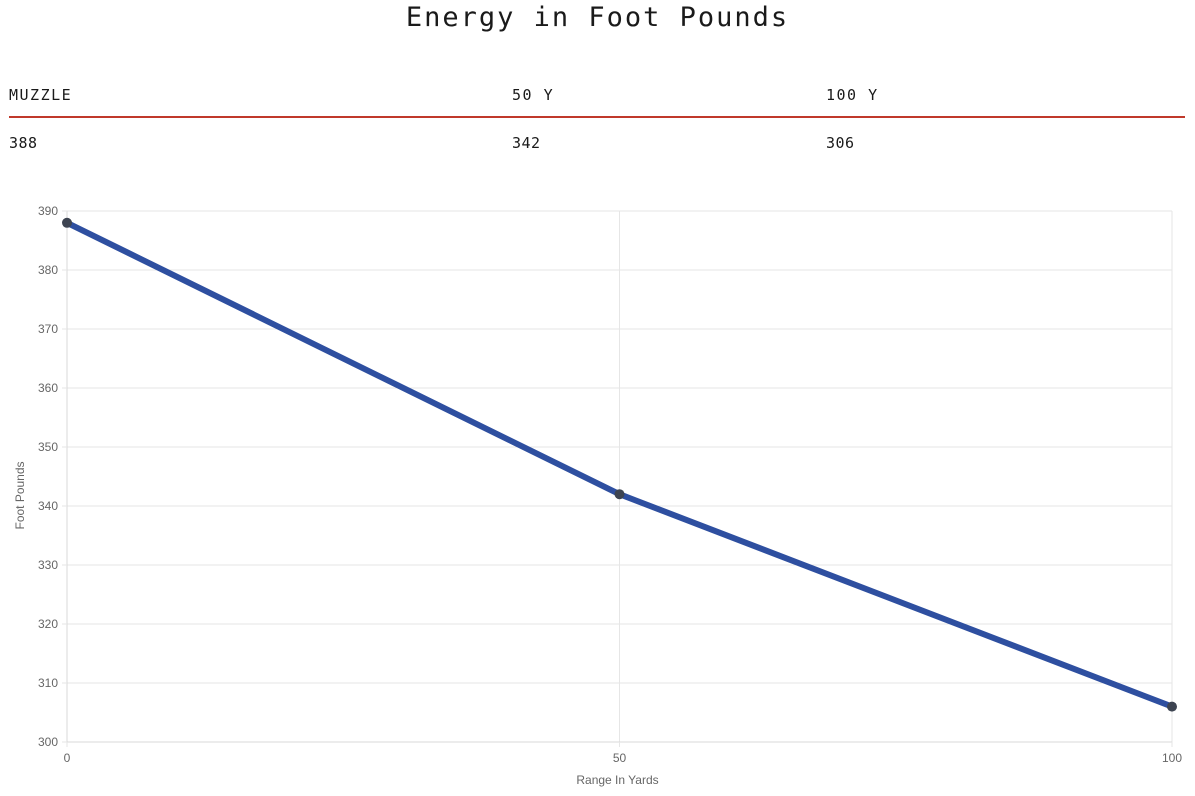  What do you see at coordinates (597, 17) in the screenshot?
I see `chart-title: Energy in Foot Pounds` at bounding box center [597, 17].